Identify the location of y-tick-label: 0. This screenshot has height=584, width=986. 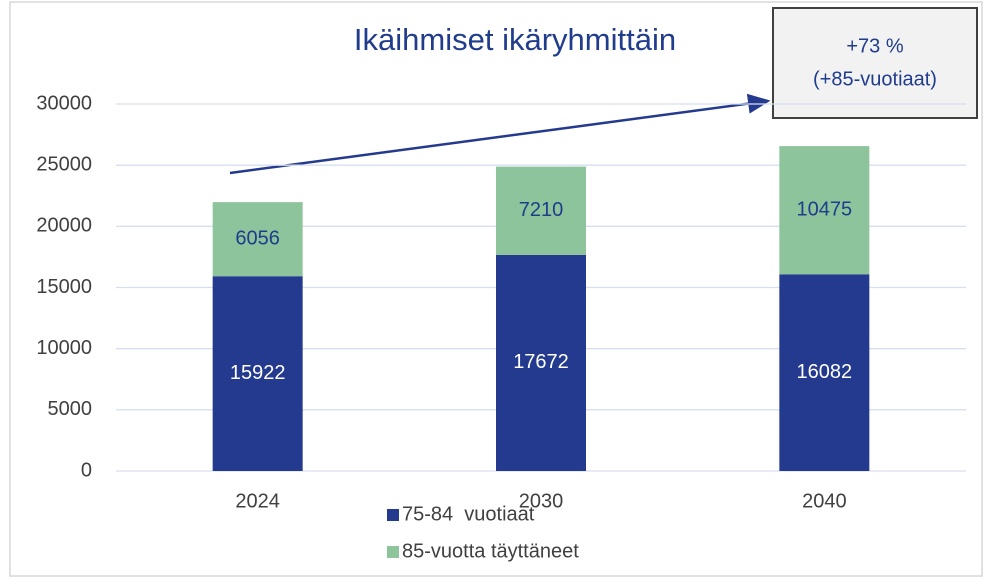
(86, 470).